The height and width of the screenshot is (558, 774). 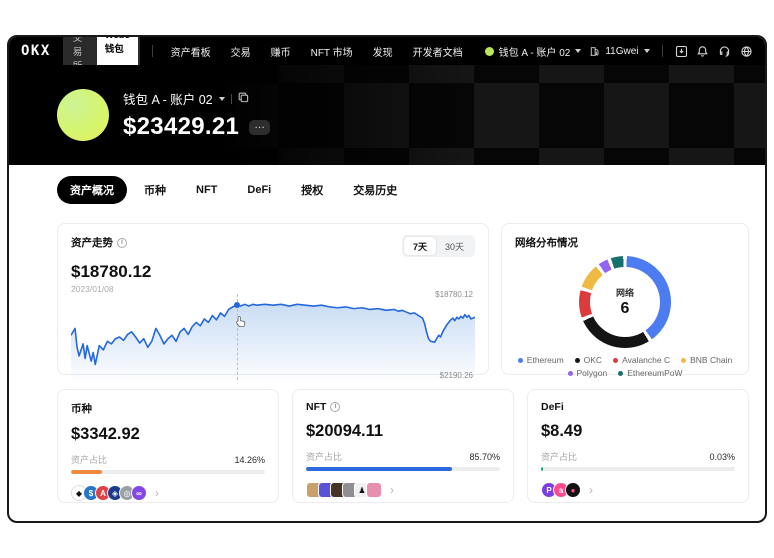 I want to click on legend-item-polygon: Polygon, so click(x=587, y=373).